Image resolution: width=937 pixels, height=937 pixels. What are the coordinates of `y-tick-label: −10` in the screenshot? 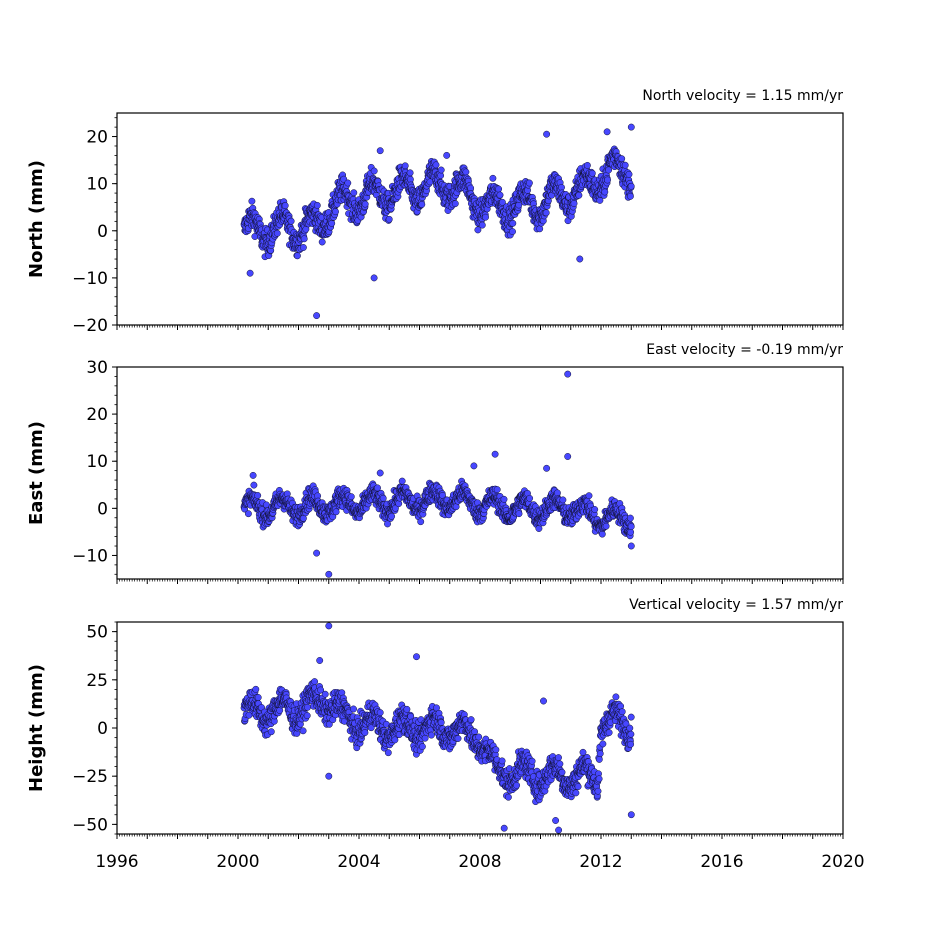 It's located at (90, 556).